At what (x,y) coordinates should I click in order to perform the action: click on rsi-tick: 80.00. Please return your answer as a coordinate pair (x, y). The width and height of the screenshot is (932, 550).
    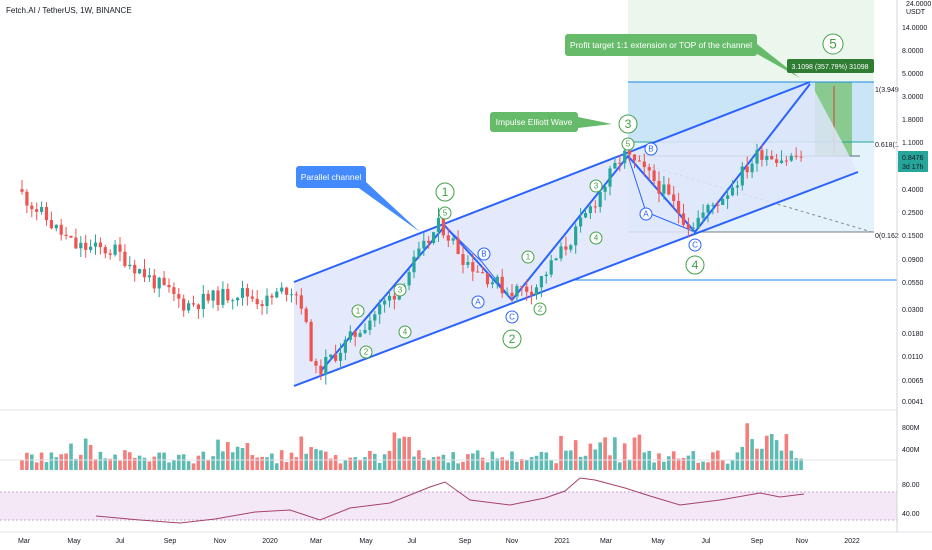
    Looking at the image, I should click on (911, 485).